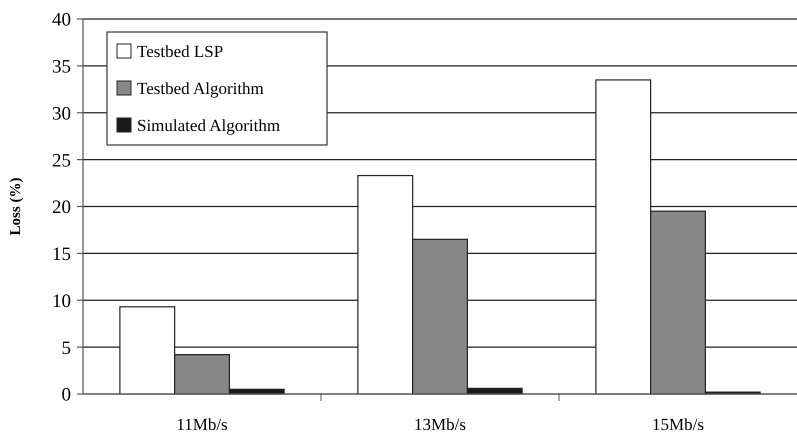 The height and width of the screenshot is (436, 797). Describe the element at coordinates (61, 301) in the screenshot. I see `y-tick-label: 10` at that location.